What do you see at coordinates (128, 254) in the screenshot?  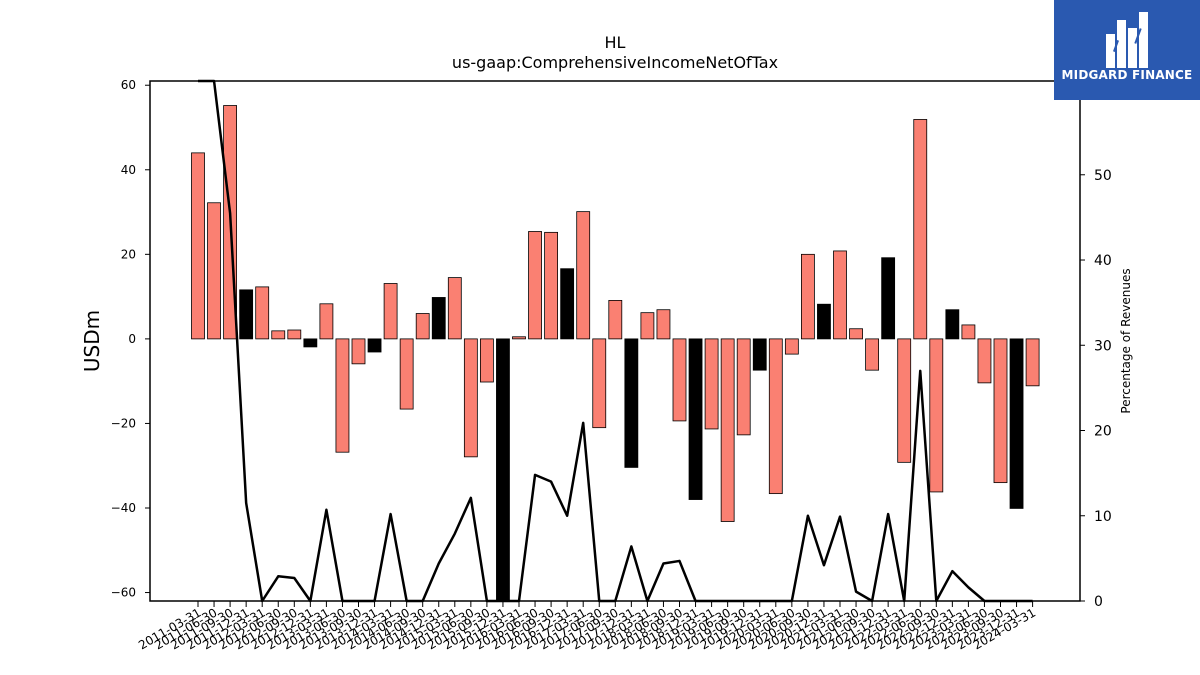 I see `y-tick-label: 20` at bounding box center [128, 254].